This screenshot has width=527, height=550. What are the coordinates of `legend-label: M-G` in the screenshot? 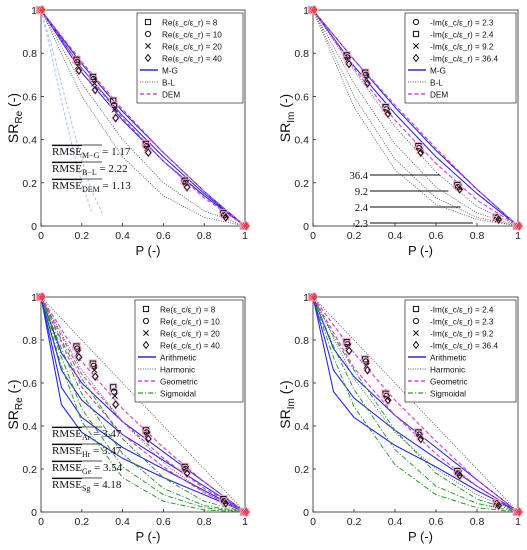 It's located at (170, 71).